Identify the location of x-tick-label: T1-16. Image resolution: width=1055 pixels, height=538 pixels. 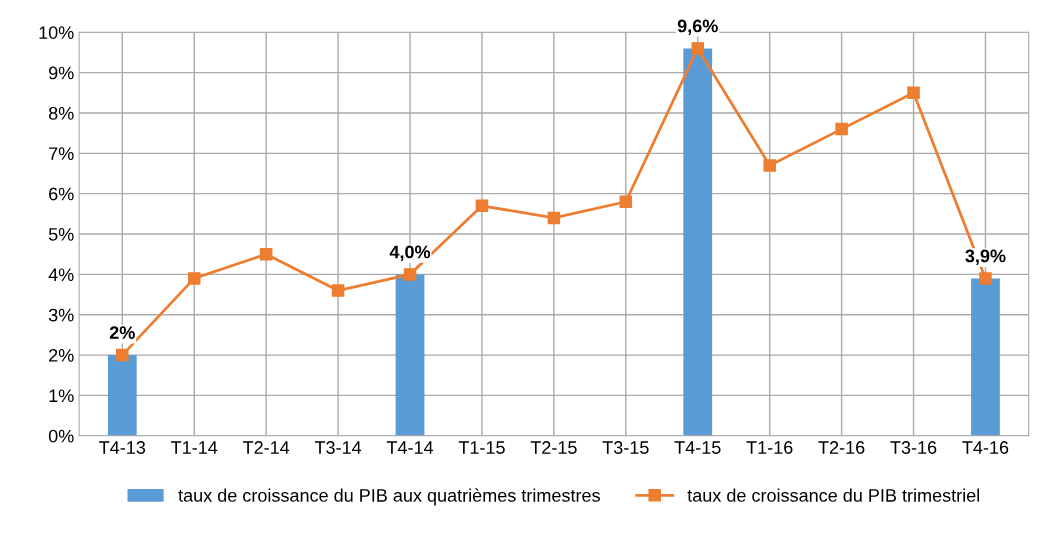
(769, 447).